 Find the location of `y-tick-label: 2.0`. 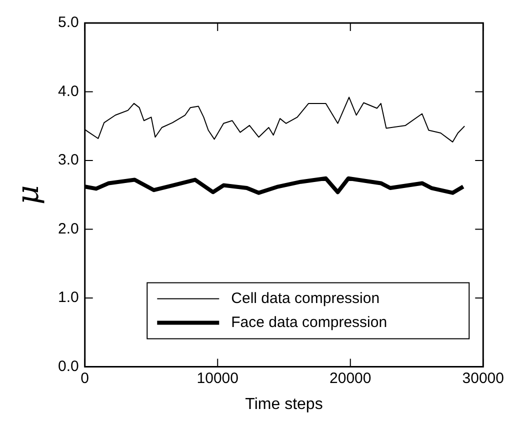

y-tick-label: 2.0 is located at coordinates (68, 229).